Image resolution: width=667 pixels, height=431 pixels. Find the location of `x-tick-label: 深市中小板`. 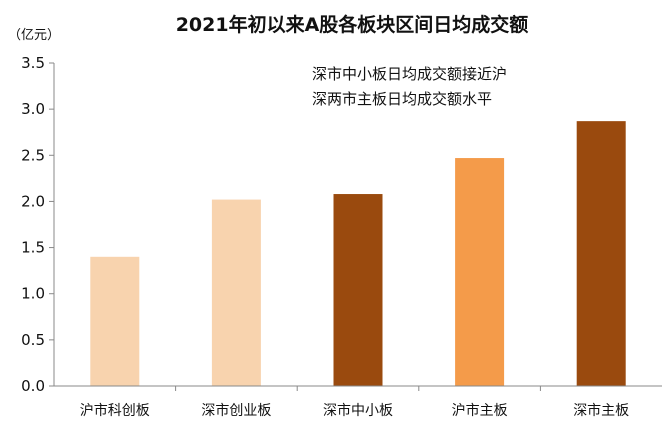

x-tick-label: 深市中小板 is located at coordinates (358, 410).